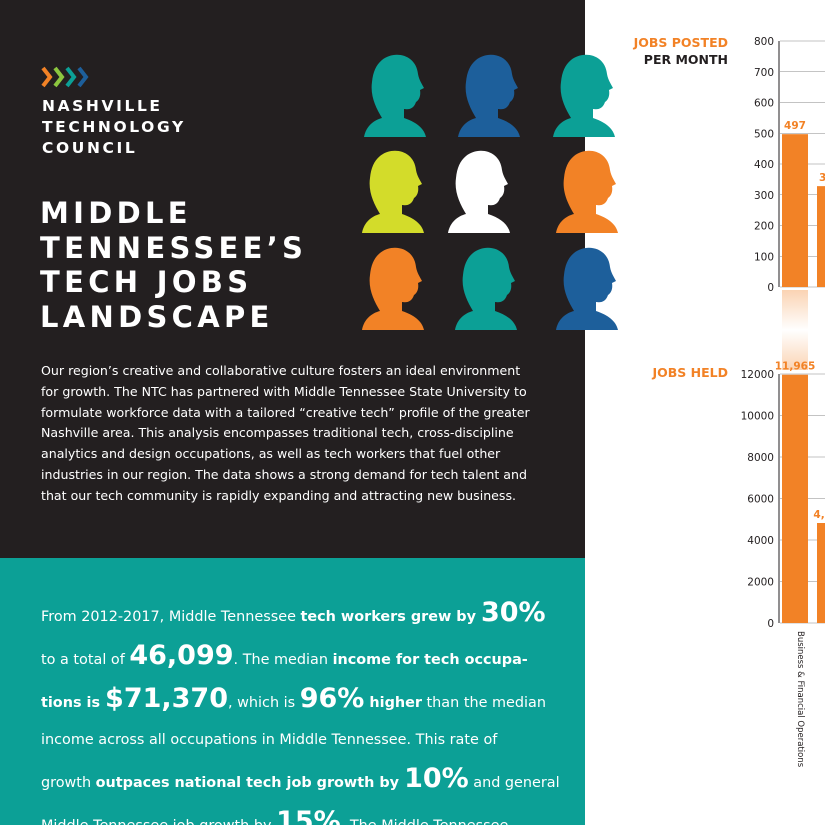 Image resolution: width=825 pixels, height=825 pixels. Describe the element at coordinates (174, 247) in the screenshot. I see `title-line: TENNESSEE’S` at that location.